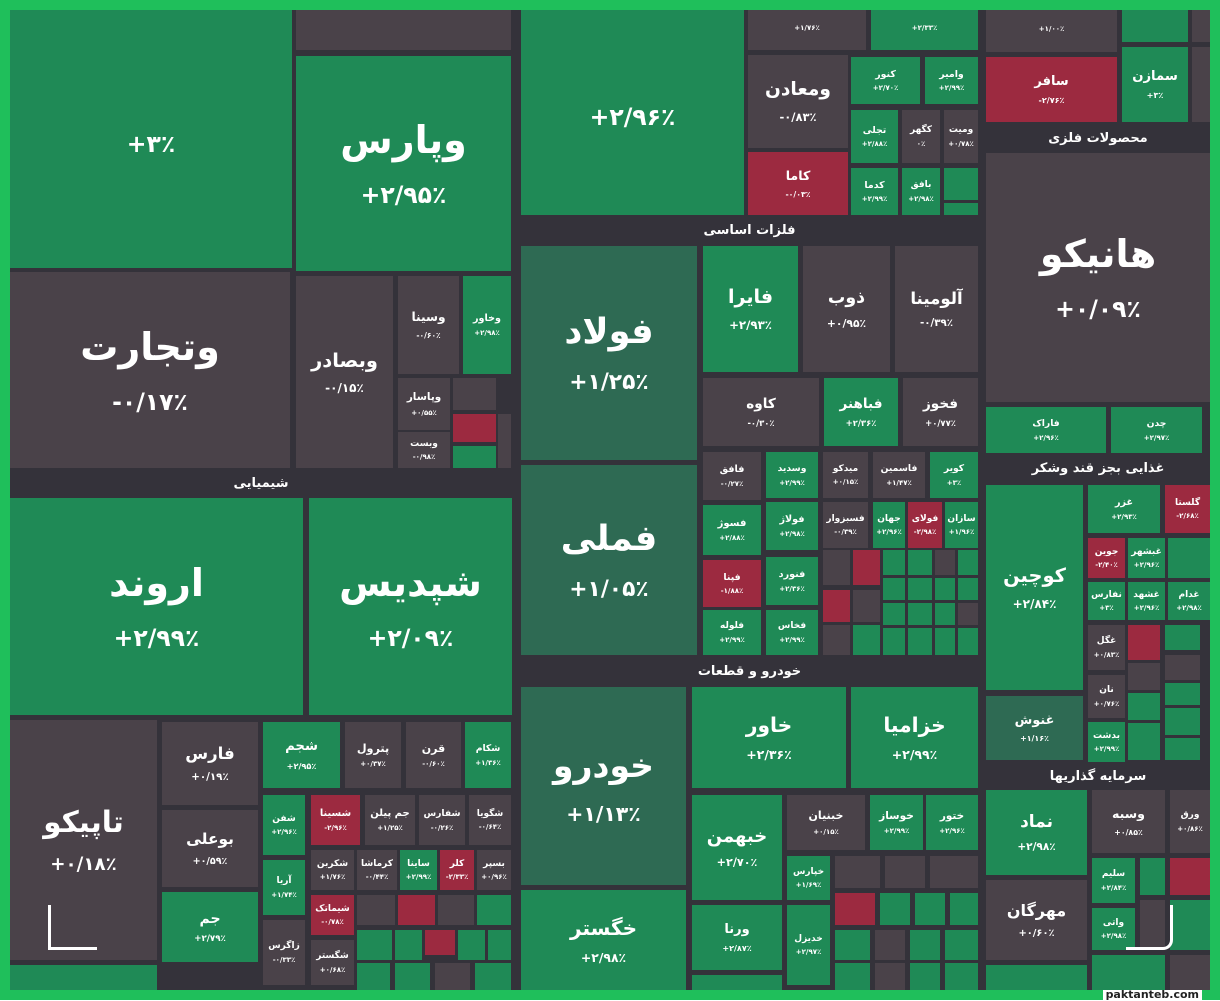  What do you see at coordinates (921, 143) in the screenshot?
I see `stock-change: ۰٪` at bounding box center [921, 143].